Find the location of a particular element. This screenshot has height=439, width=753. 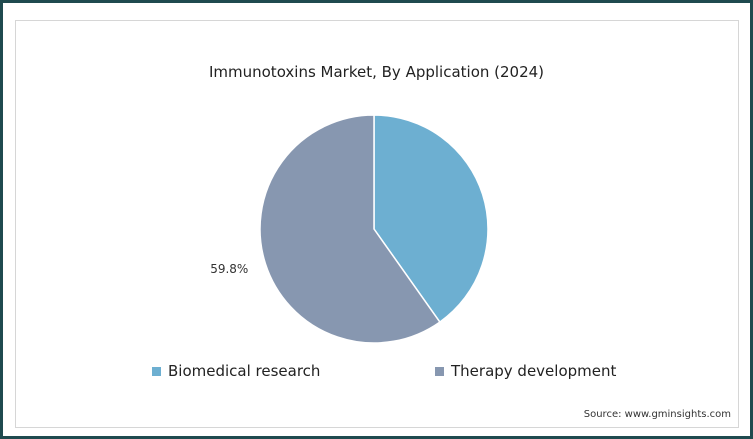

legend-label: Therapy development is located at coordinates (534, 371).